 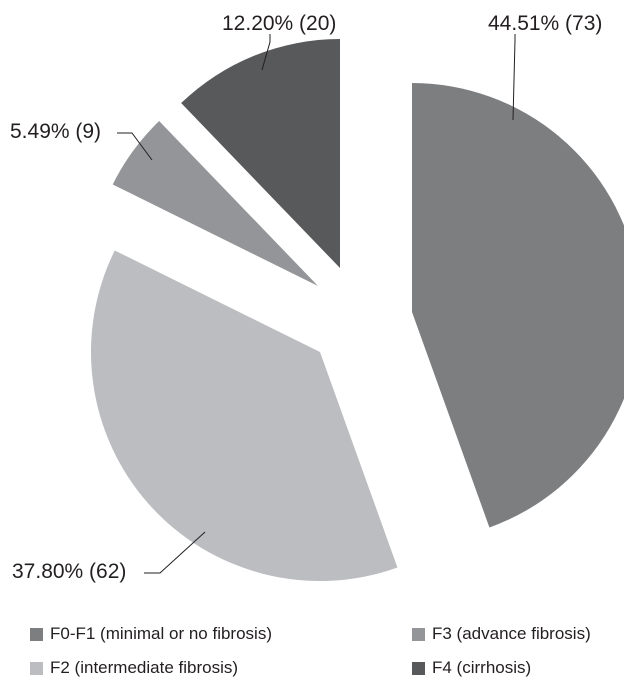 I want to click on slice-label-3: 5.49% (9), so click(x=55, y=131).